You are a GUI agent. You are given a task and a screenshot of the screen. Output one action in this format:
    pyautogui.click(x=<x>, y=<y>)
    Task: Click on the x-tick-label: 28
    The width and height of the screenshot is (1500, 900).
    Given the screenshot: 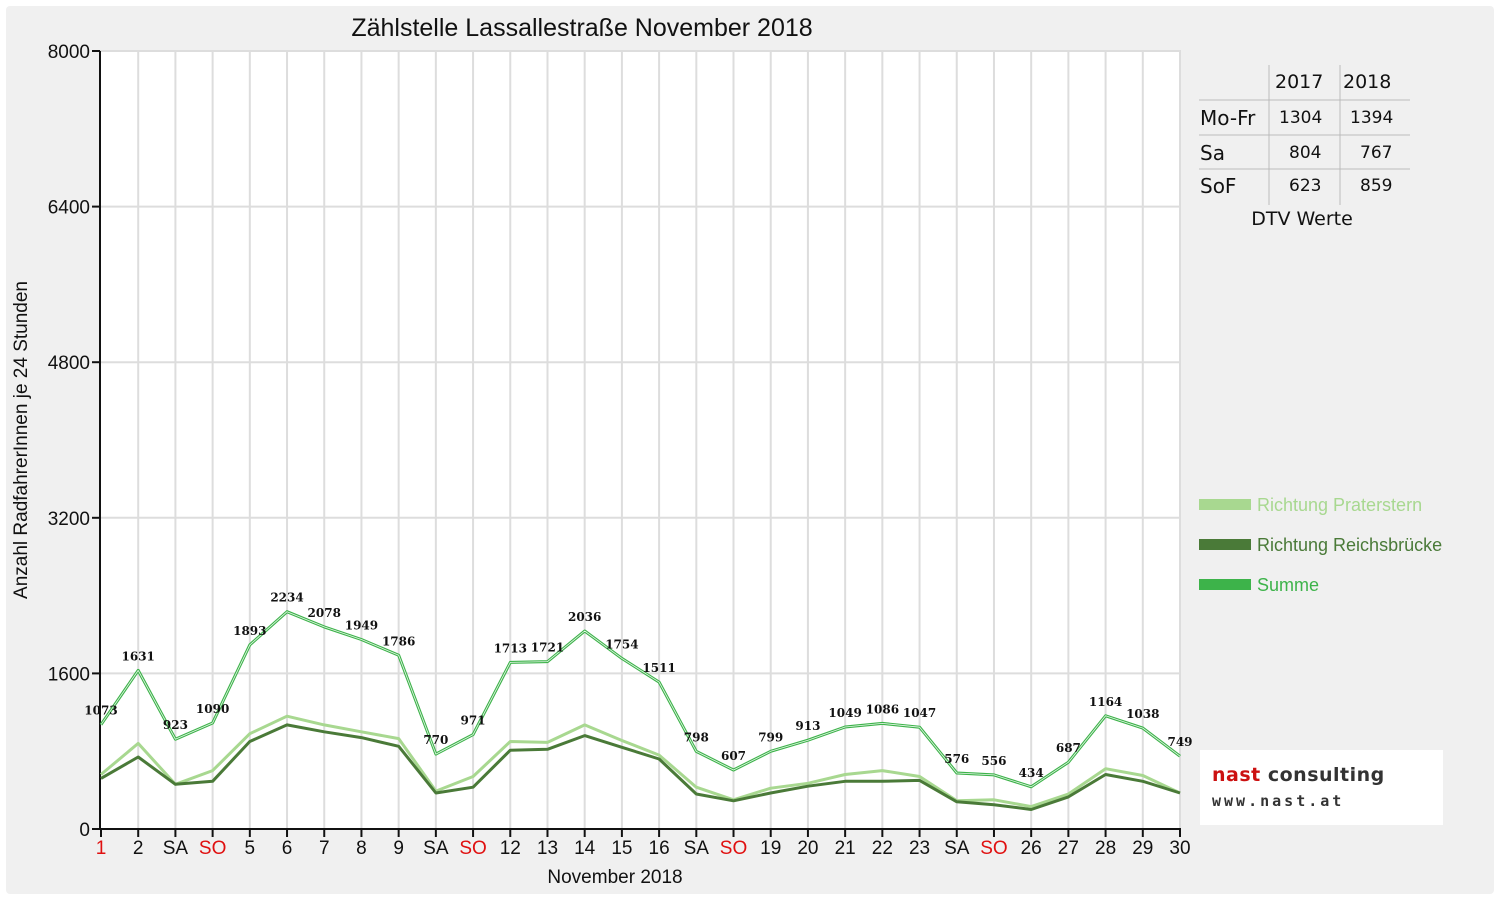 What is the action you would take?
    pyautogui.click(x=1105, y=848)
    